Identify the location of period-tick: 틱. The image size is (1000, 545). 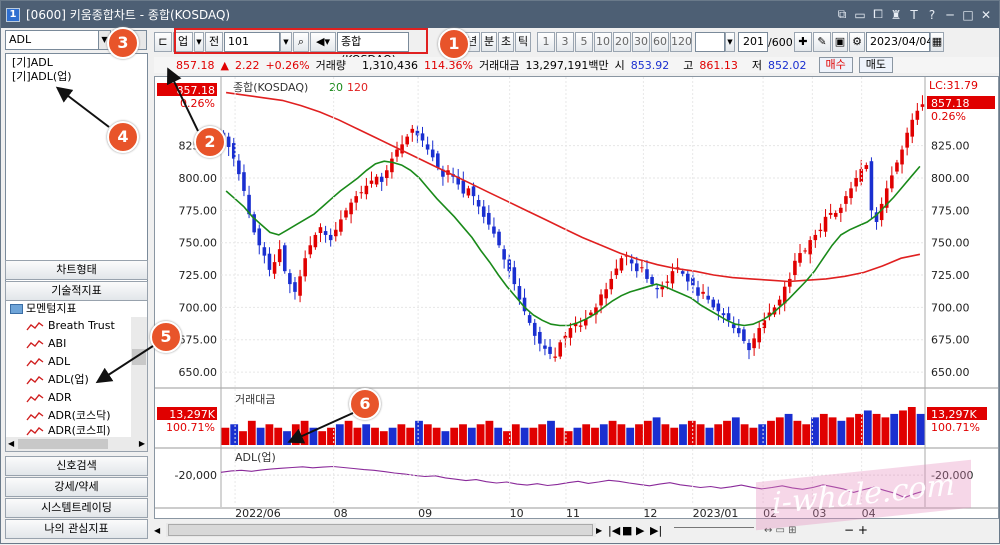
(523, 42).